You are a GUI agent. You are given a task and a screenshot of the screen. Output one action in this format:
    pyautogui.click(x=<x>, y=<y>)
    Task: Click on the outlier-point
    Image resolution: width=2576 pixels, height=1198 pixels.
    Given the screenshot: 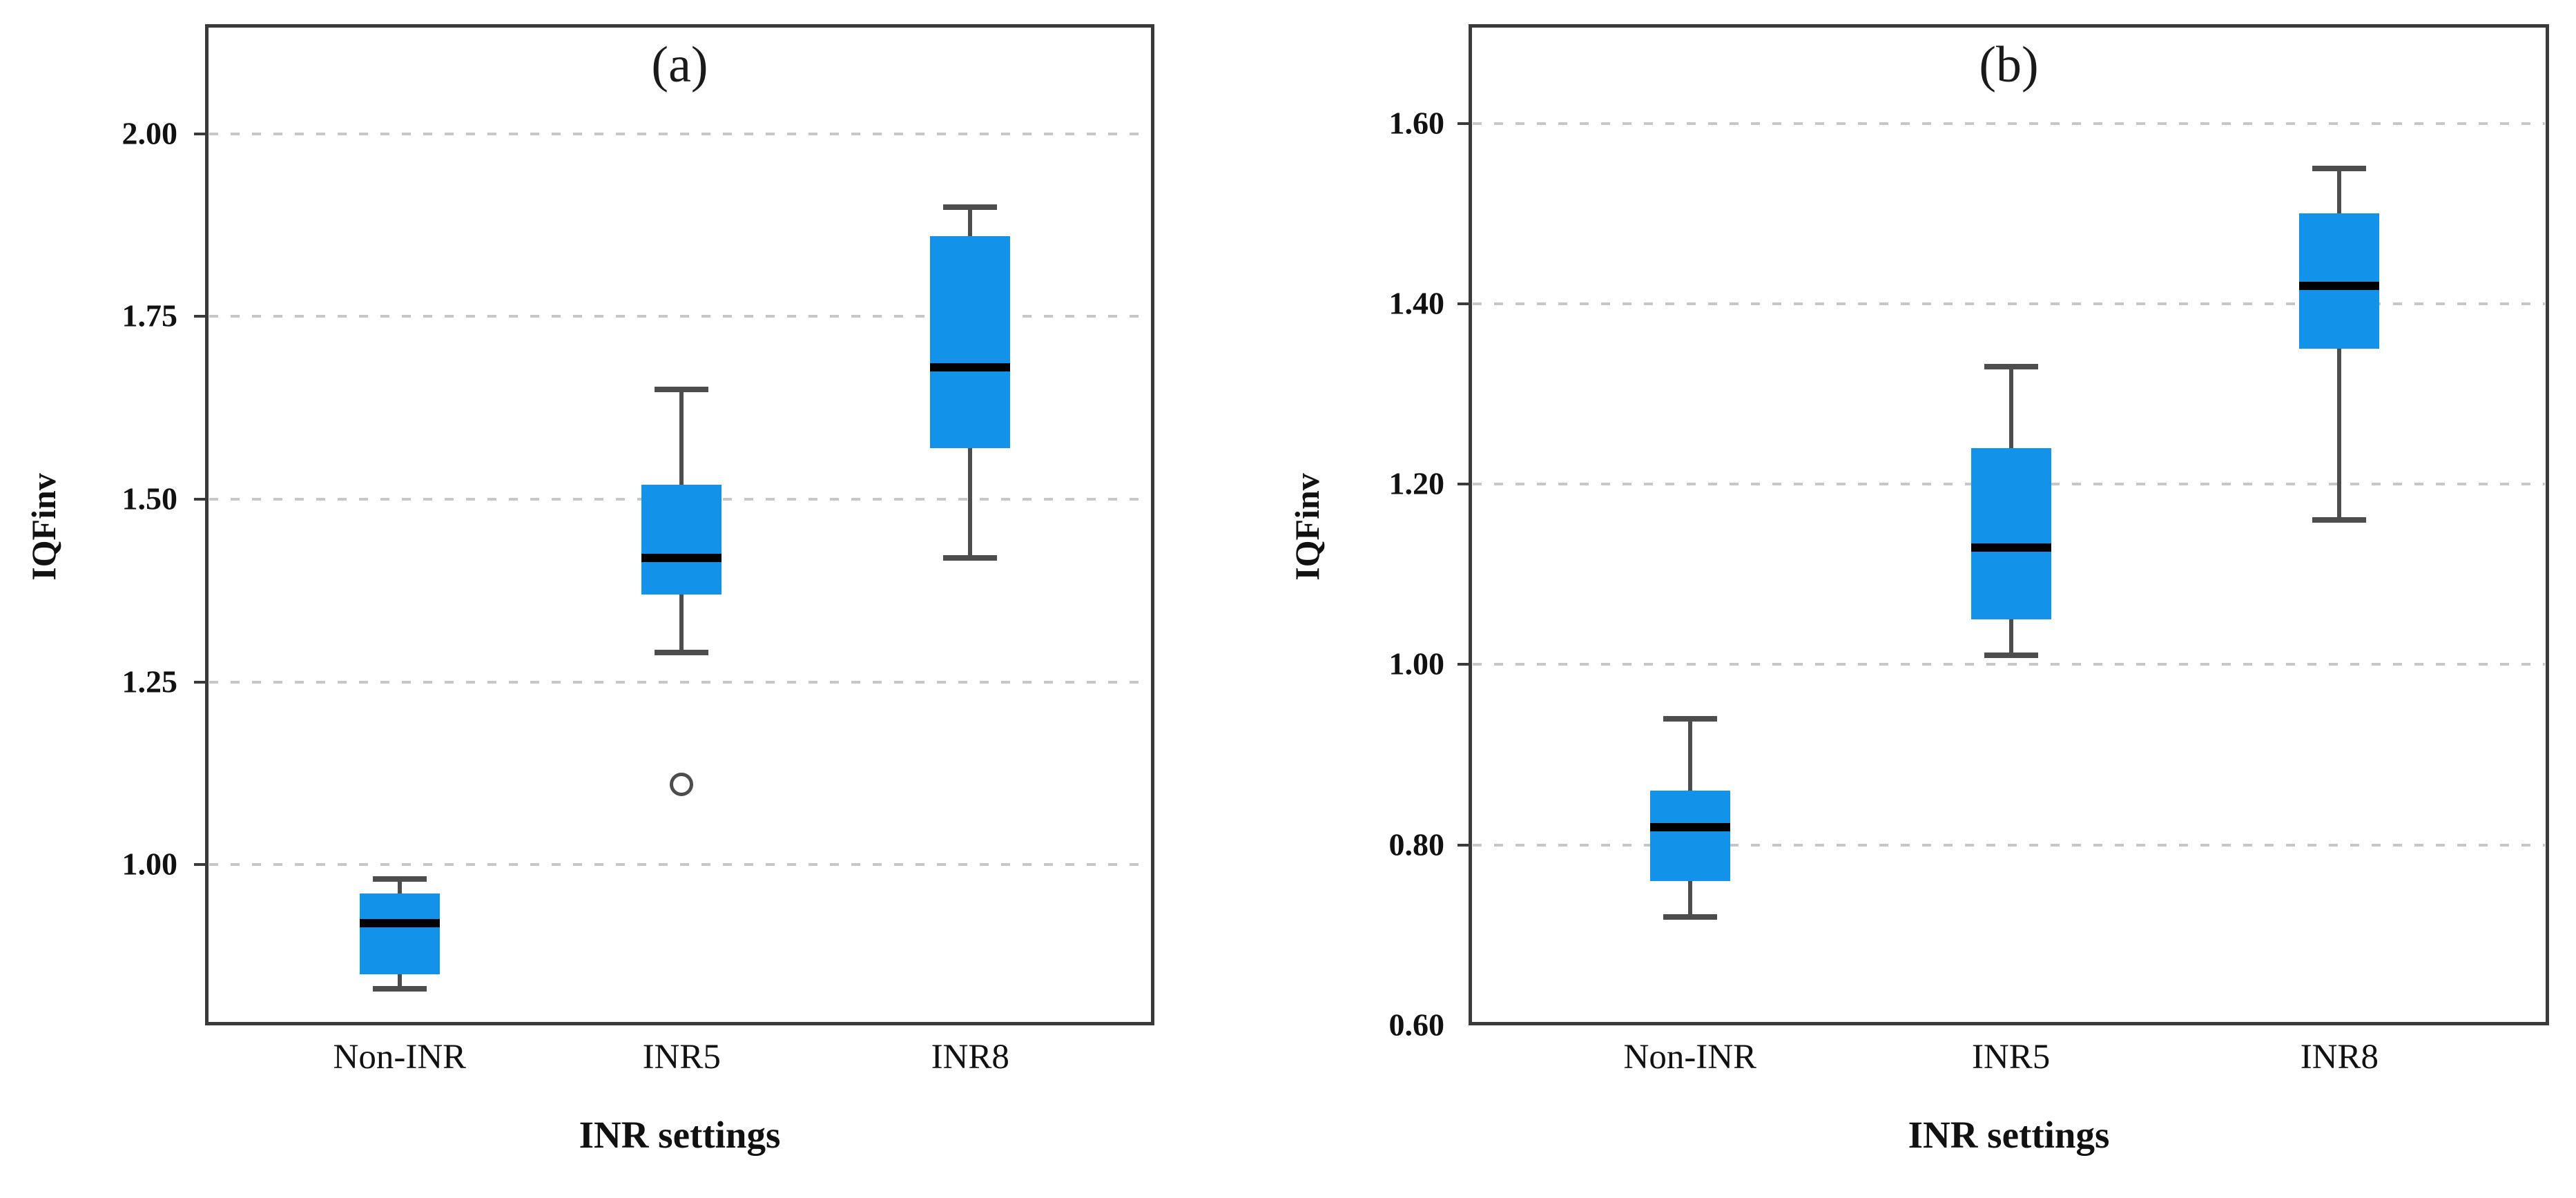 What is the action you would take?
    pyautogui.click(x=682, y=784)
    